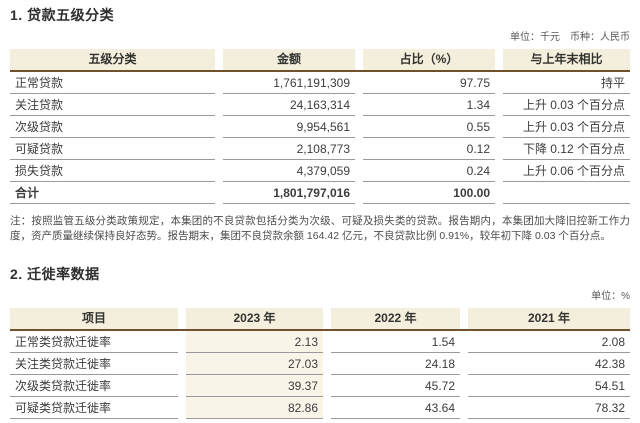 Image resolution: width=640 pixels, height=423 pixels. Describe the element at coordinates (289, 171) in the screenshot. I see `cell-amount: 4,379,059` at that location.